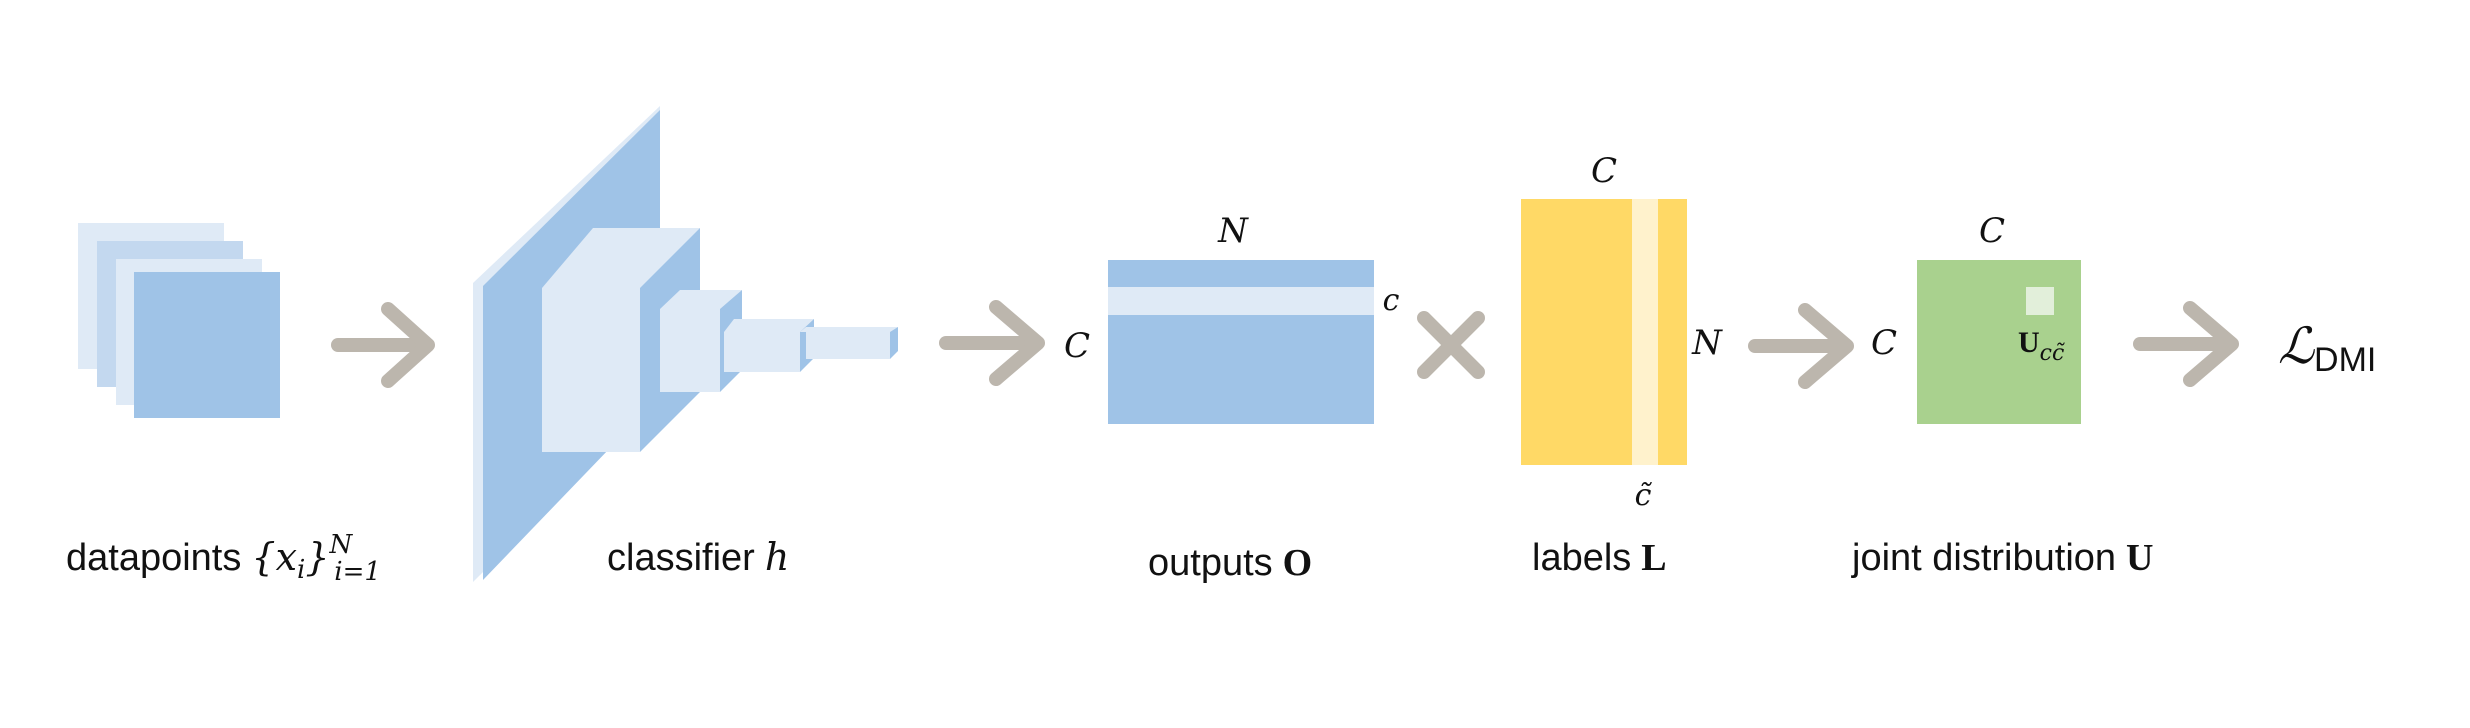  Describe the element at coordinates (1999, 342) in the screenshot. I see `joint-matrix` at that location.